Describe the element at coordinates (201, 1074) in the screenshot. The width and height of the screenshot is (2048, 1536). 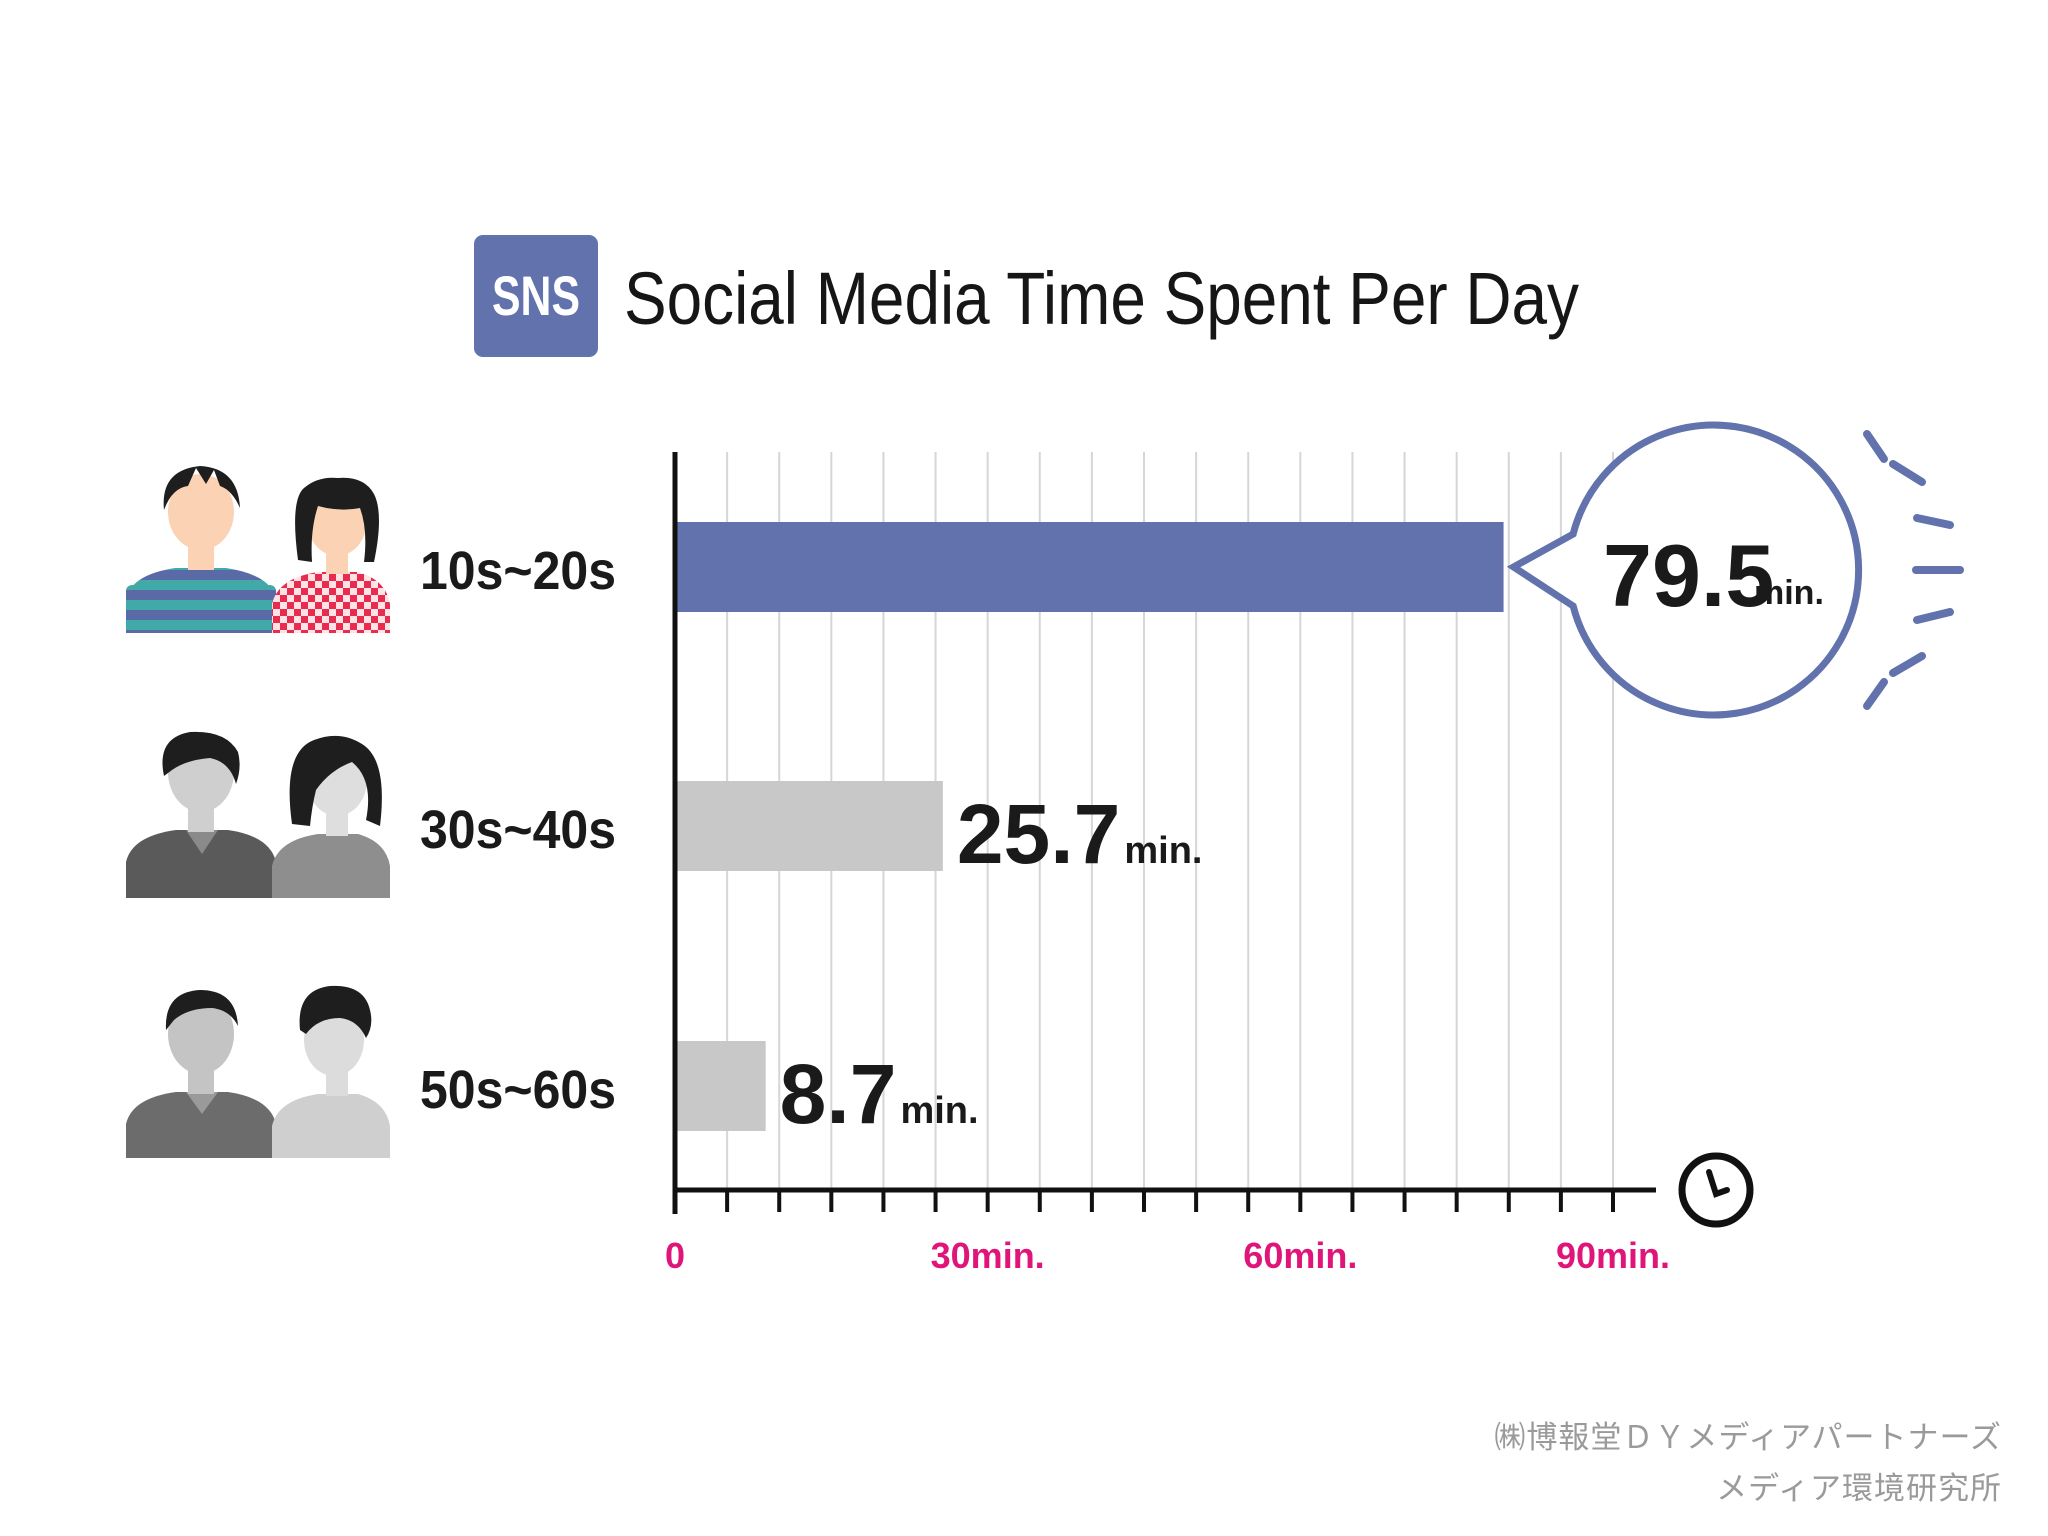
I see `senior-man-icon` at that location.